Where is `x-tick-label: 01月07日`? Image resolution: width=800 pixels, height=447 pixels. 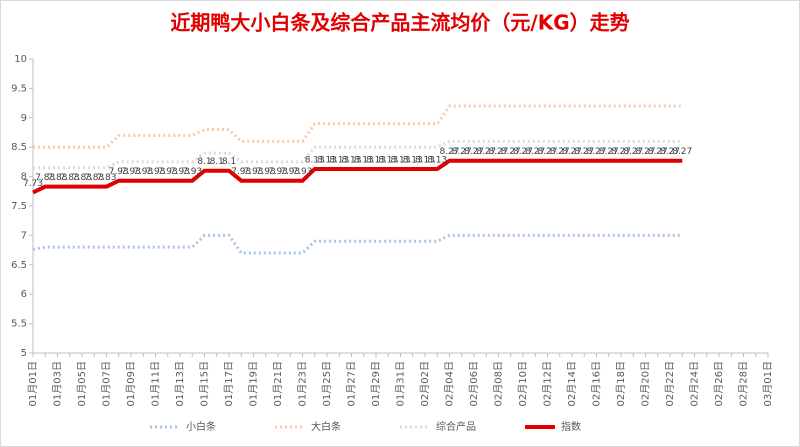
x-tick-label: 01月07日 is located at coordinates (107, 383).